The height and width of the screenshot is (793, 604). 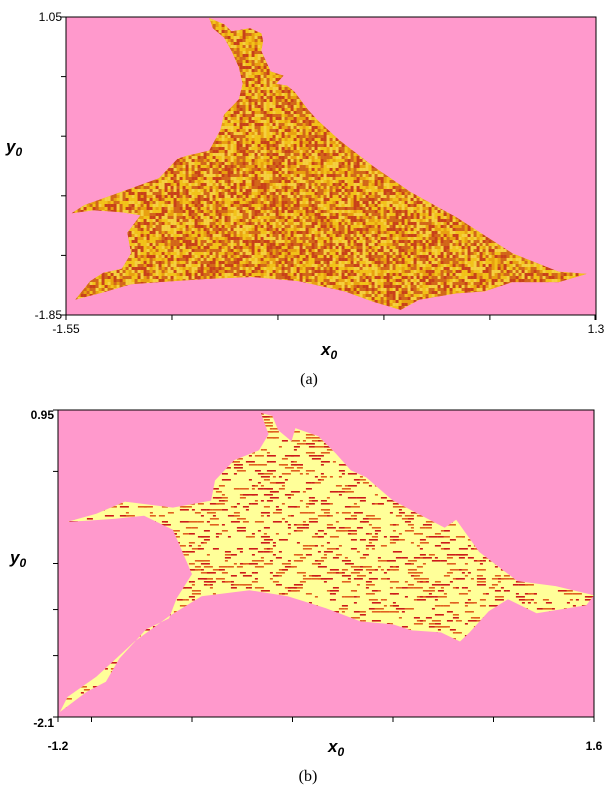 I want to click on panel-b-y-tick-bottom: -2.1, so click(x=43, y=723).